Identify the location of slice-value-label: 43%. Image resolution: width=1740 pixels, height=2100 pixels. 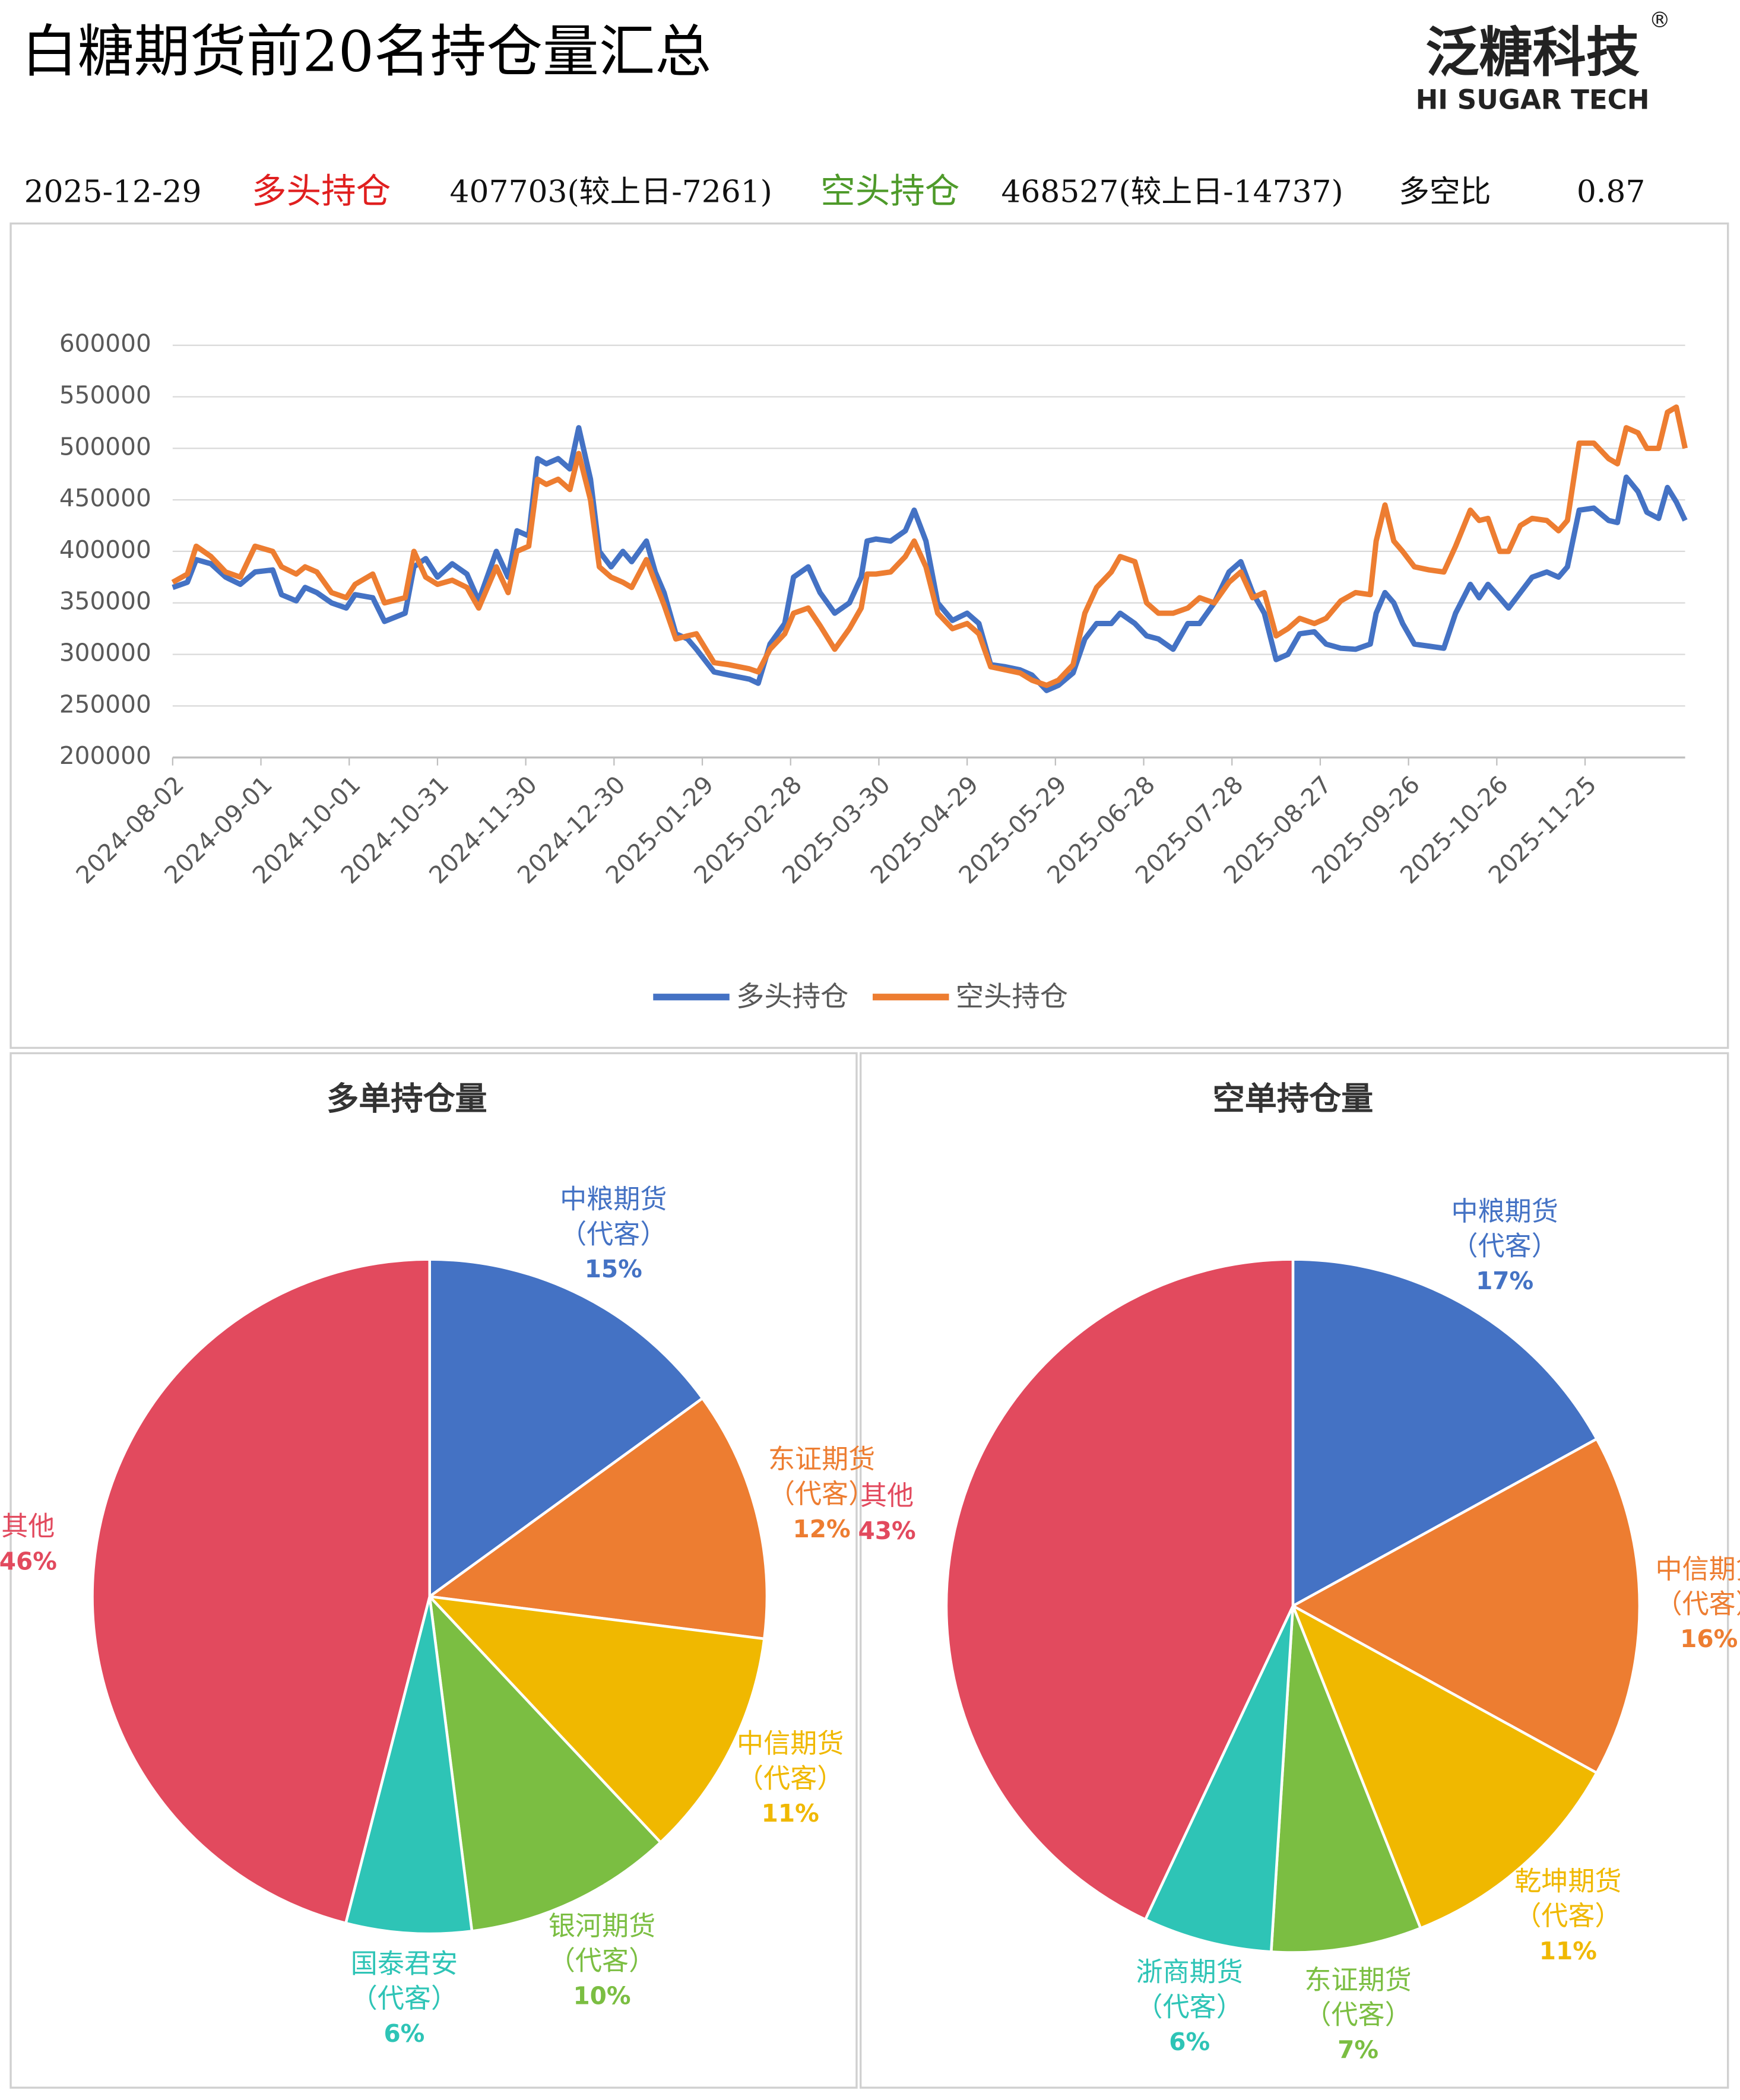
(887, 1531).